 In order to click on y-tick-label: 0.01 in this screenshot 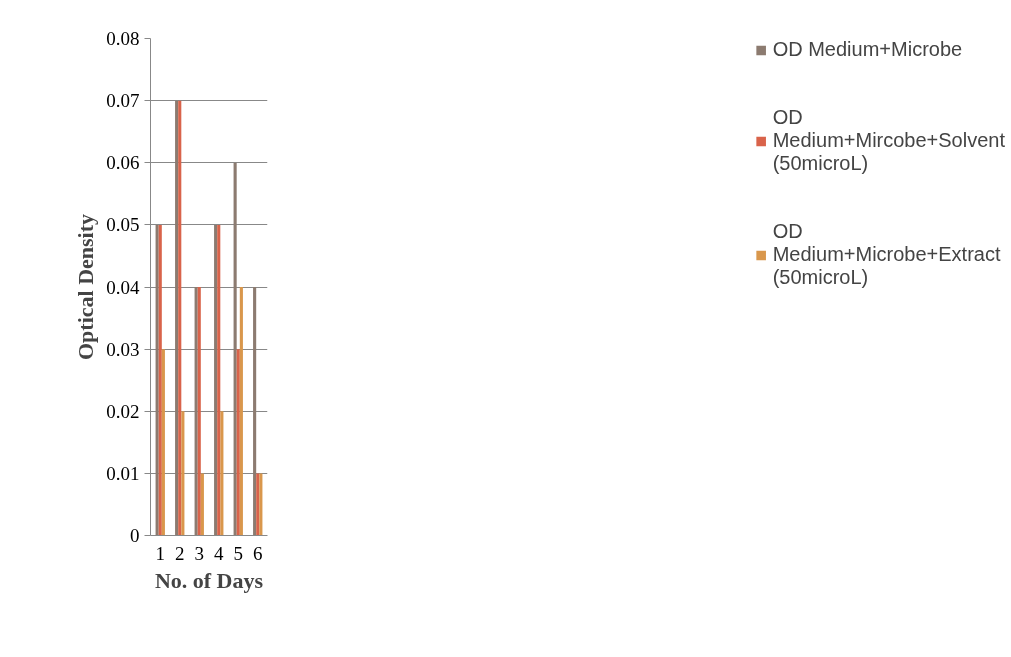, I will do `click(123, 473)`.